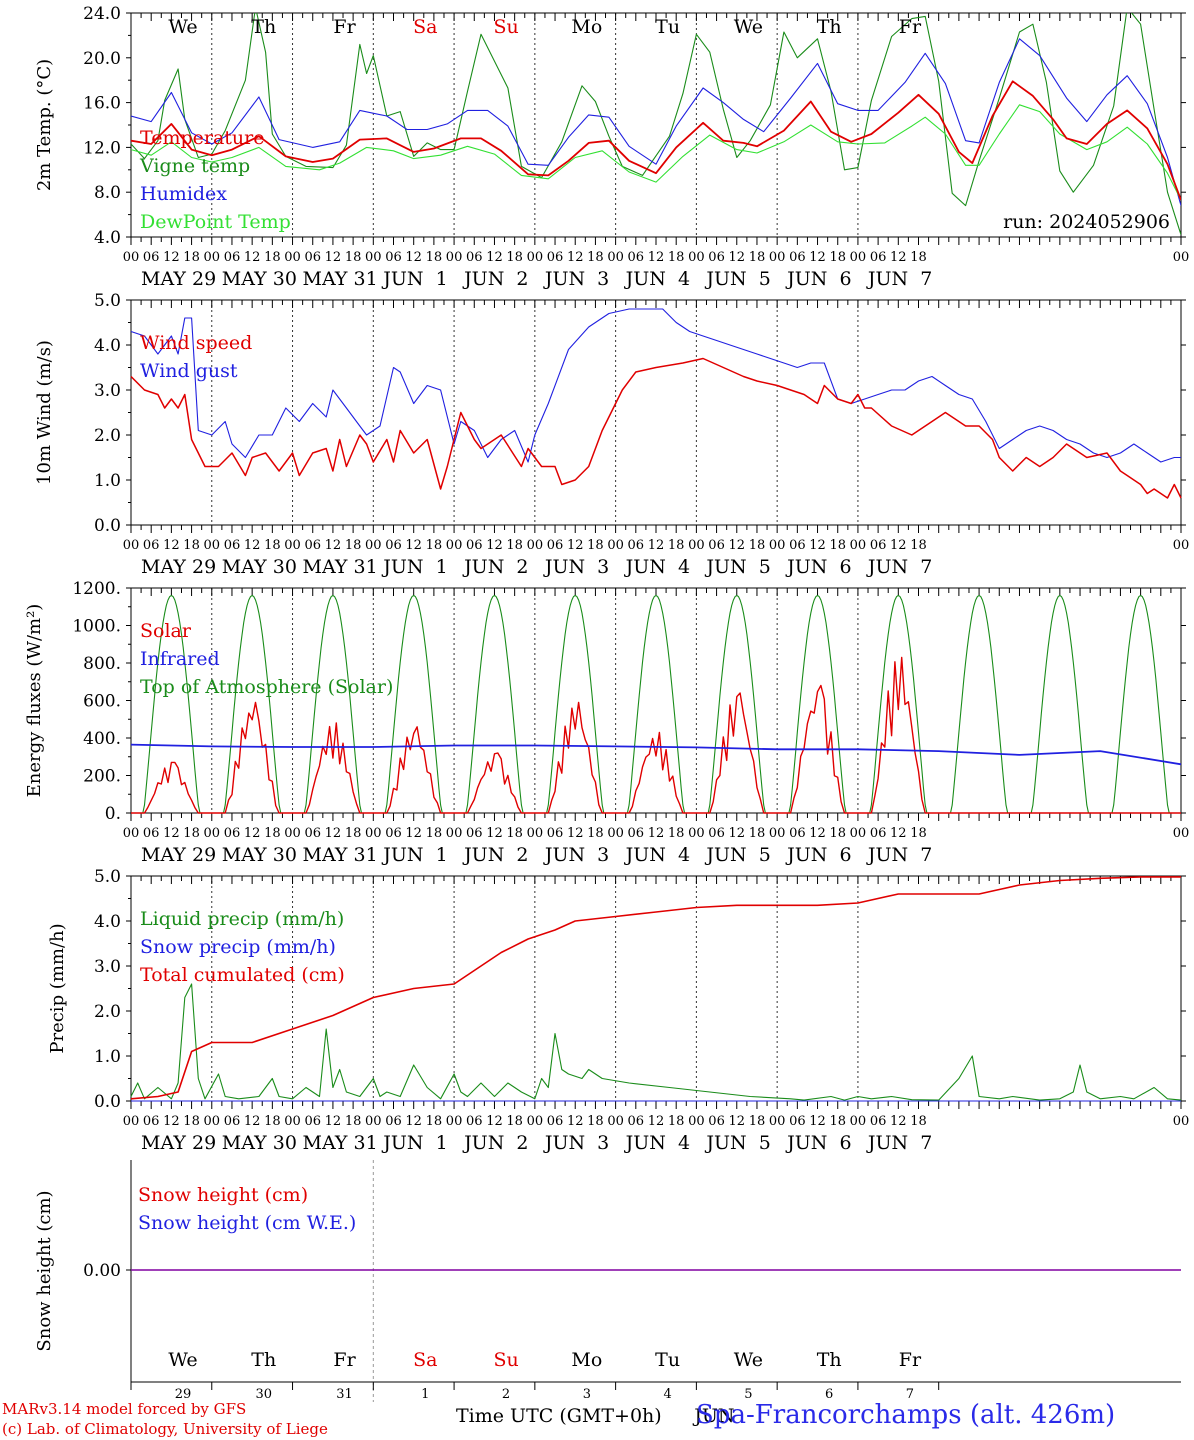 The image size is (1194, 1440). I want to click on legend-entry: Snow height (cm), so click(223, 1195).